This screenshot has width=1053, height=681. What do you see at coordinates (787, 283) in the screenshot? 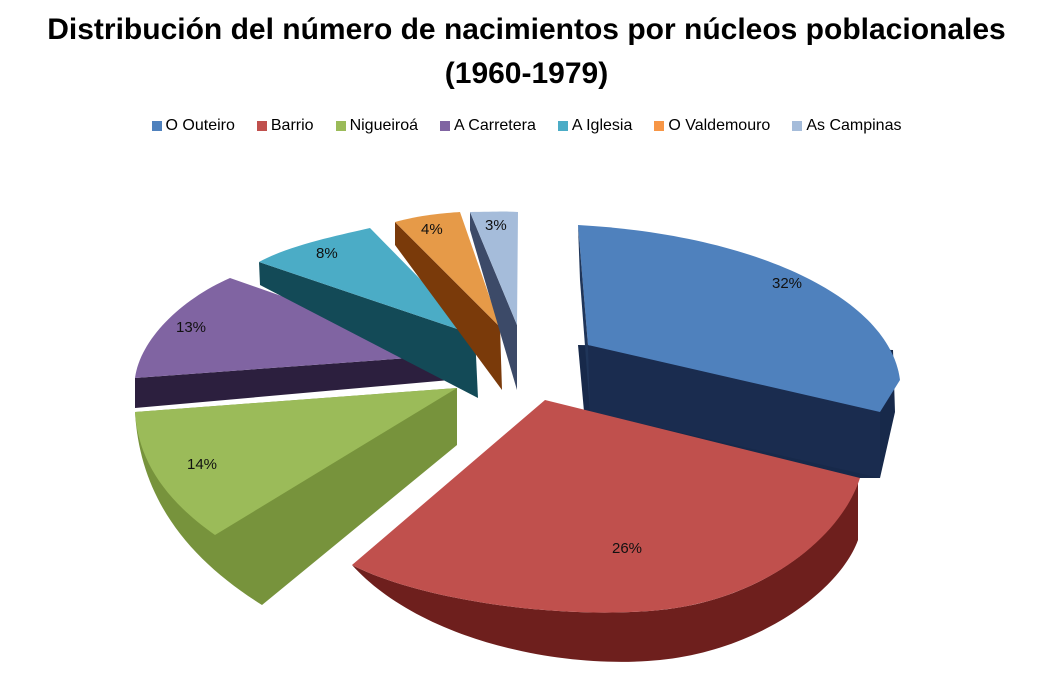
I see `label-o-outeiro: 32%` at bounding box center [787, 283].